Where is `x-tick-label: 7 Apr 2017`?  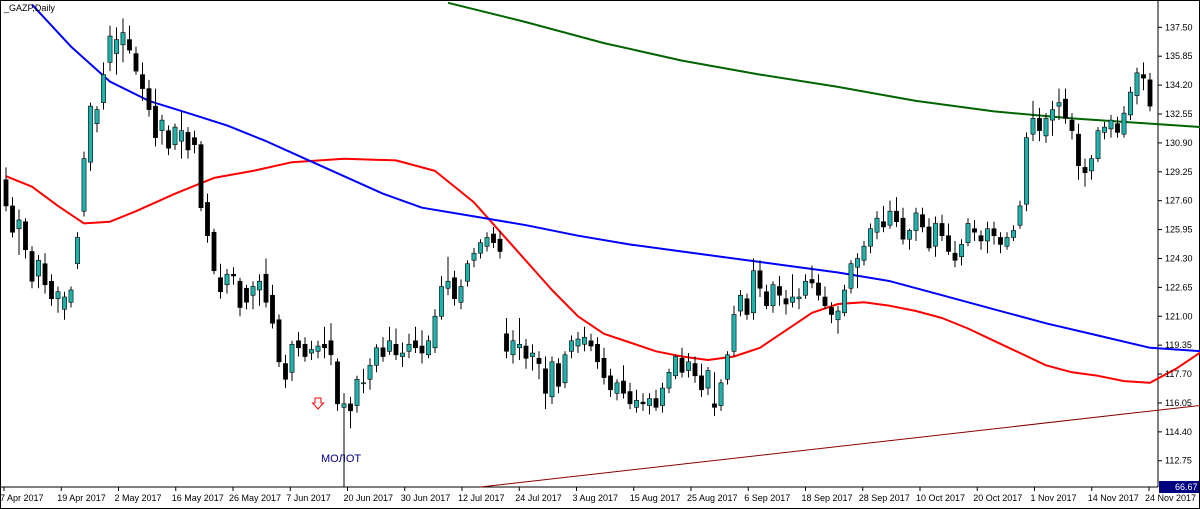
x-tick-label: 7 Apr 2017 is located at coordinates (22, 498).